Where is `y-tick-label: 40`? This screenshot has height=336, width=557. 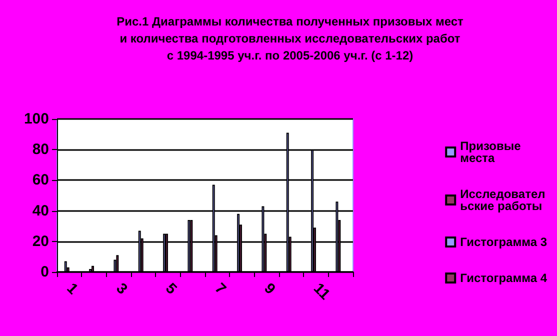
y-tick-label: 40 is located at coordinates (40, 211).